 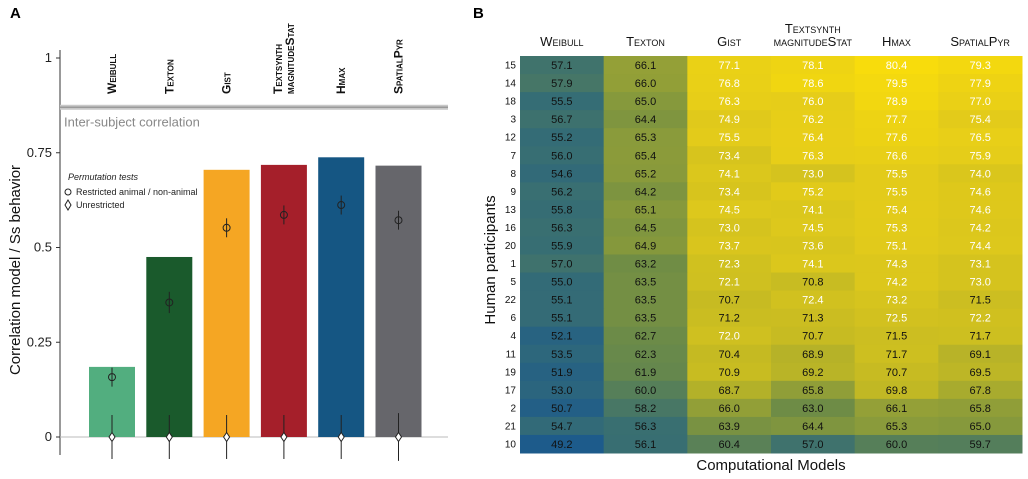 I want to click on row-label: 18, so click(x=511, y=102).